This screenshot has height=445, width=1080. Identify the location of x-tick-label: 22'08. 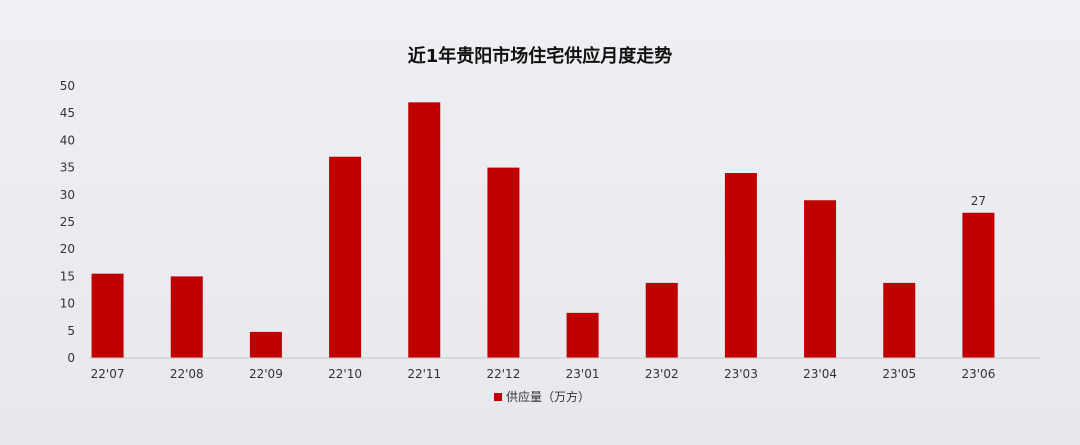
(187, 374).